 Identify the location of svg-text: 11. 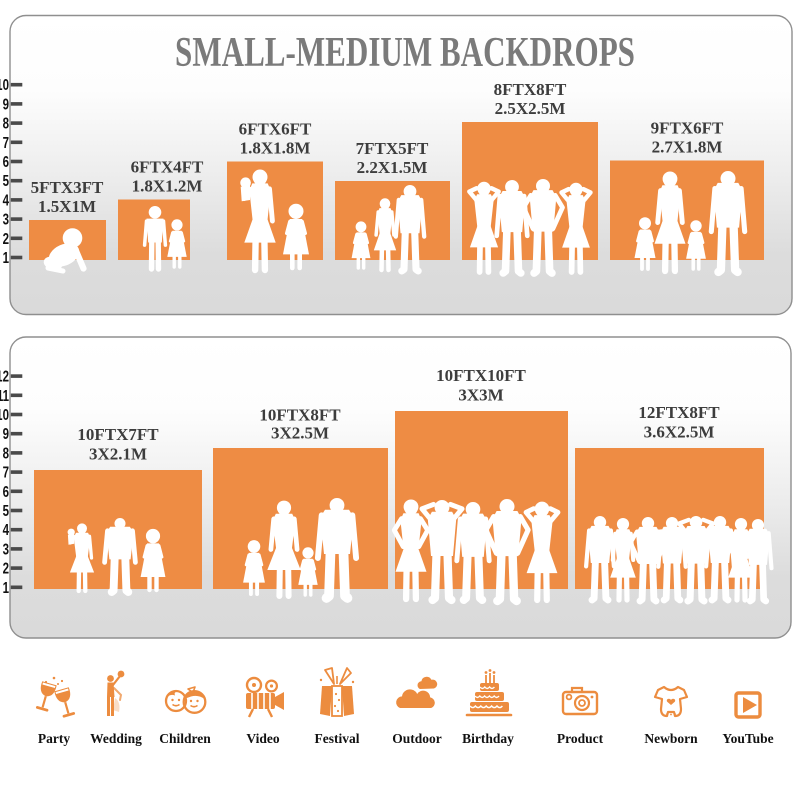
(4, 395).